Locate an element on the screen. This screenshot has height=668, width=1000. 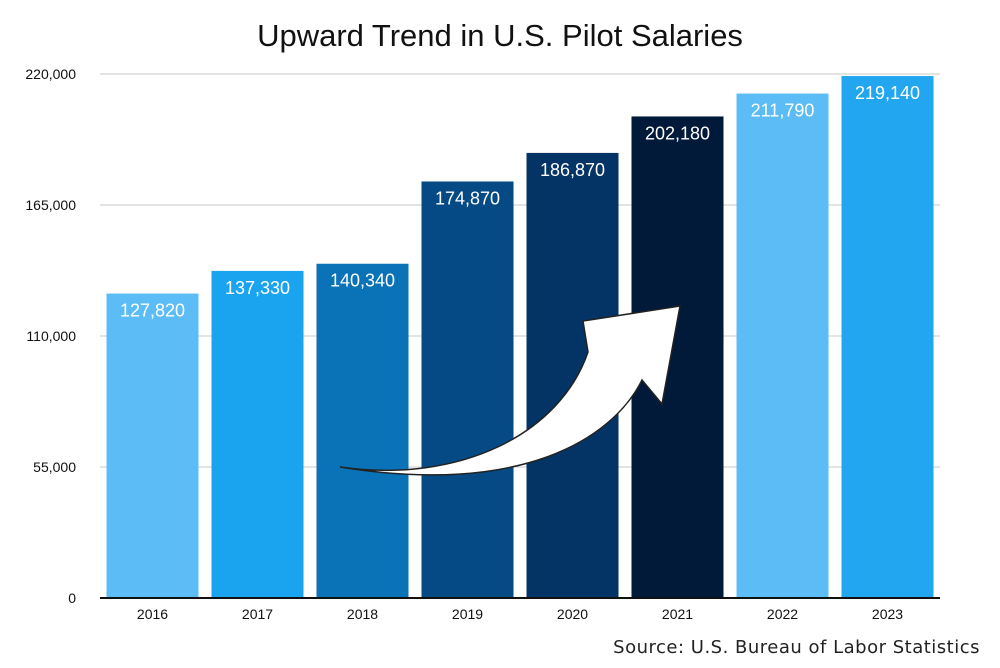
x-tick-label: 2017 is located at coordinates (257, 614).